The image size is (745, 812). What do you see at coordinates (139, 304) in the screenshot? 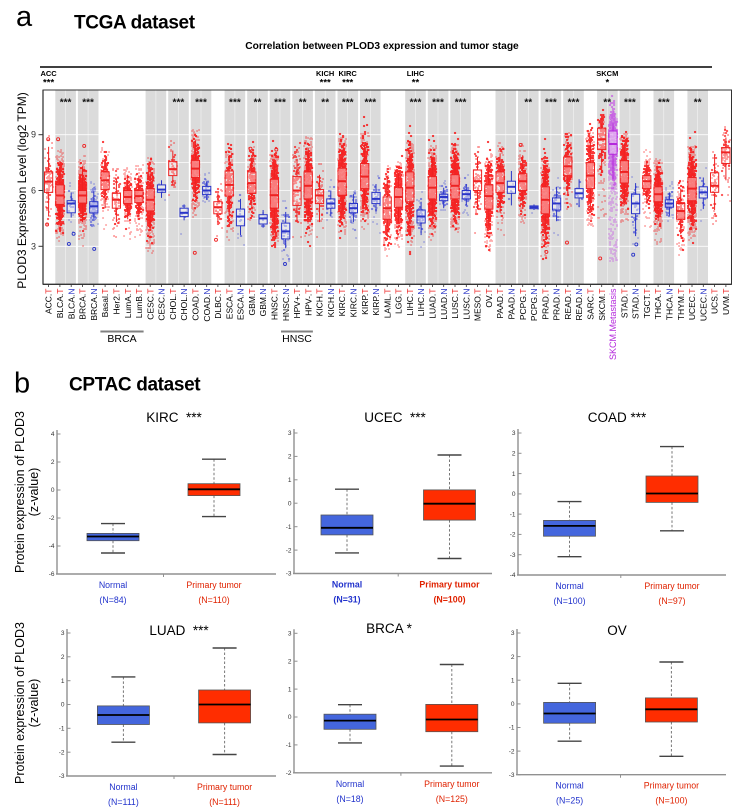
I see `svg-text: LumB.T` at bounding box center [139, 304].